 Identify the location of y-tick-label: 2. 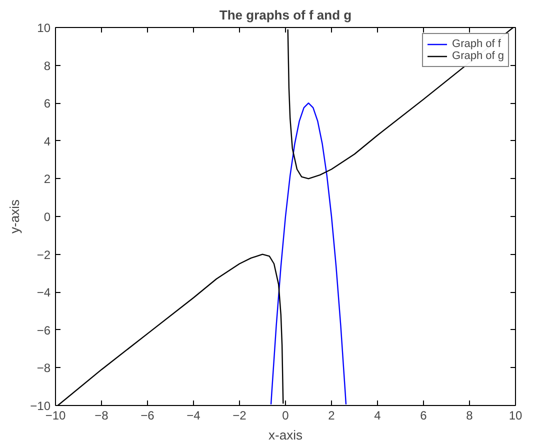
(47, 179).